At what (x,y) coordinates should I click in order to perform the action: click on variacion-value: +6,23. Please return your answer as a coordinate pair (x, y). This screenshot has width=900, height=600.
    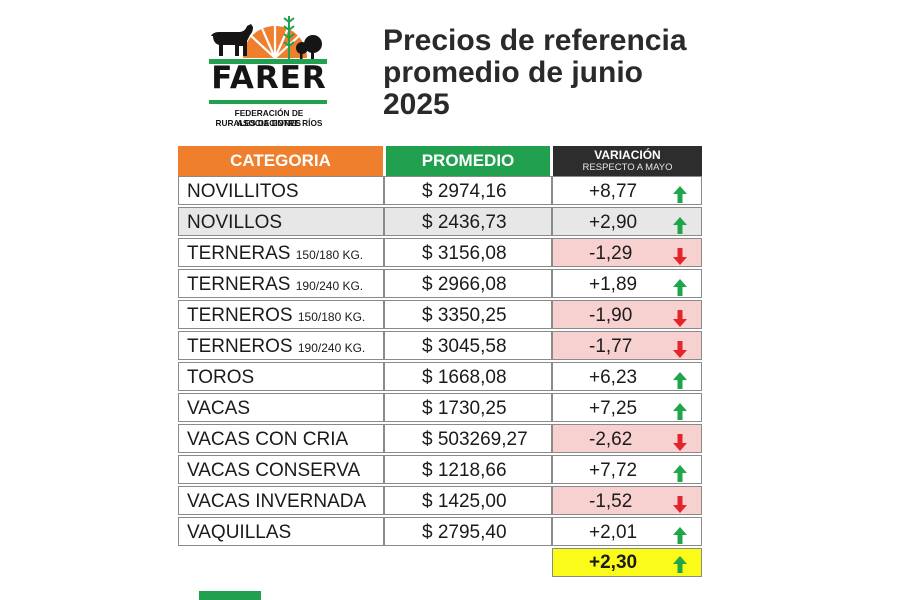
    Looking at the image, I should click on (613, 377).